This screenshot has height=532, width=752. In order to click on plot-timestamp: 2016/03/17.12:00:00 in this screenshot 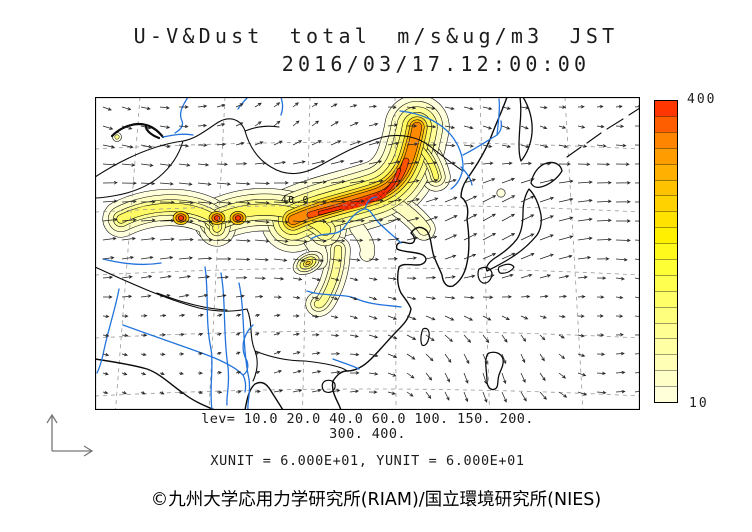, I will do `click(436, 64)`.